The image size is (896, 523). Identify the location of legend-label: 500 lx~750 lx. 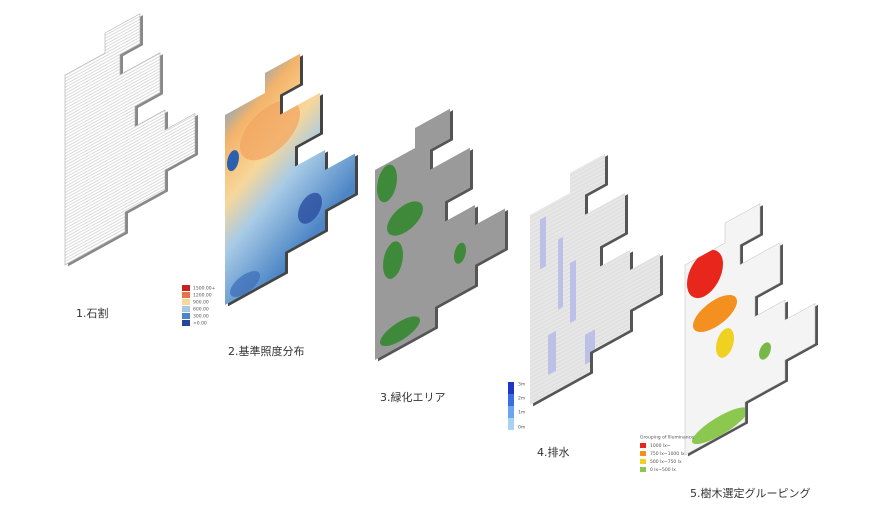
(666, 462).